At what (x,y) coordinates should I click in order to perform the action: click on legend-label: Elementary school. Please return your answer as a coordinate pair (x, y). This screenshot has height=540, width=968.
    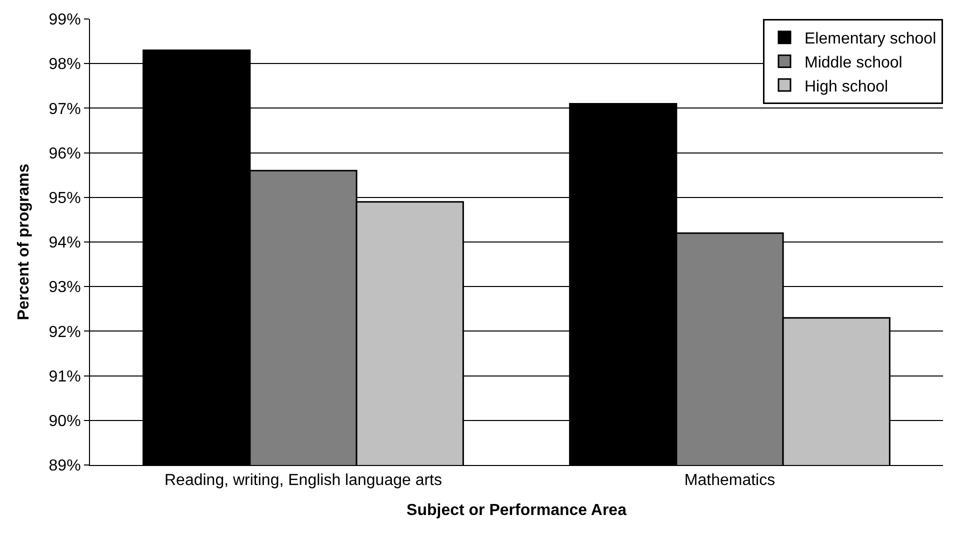
    Looking at the image, I should click on (870, 39).